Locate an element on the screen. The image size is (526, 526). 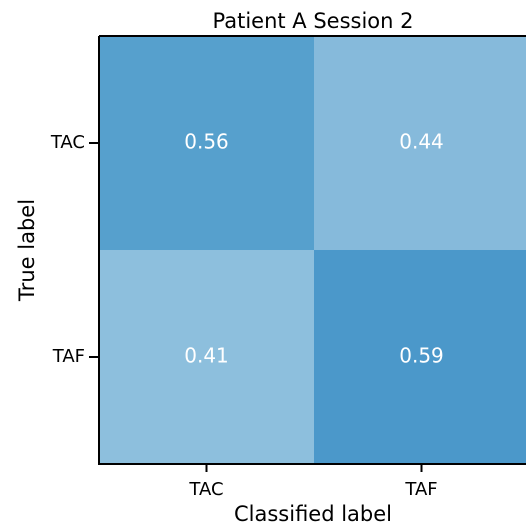
chart-title: Patient A Session 2 is located at coordinates (313, 21).